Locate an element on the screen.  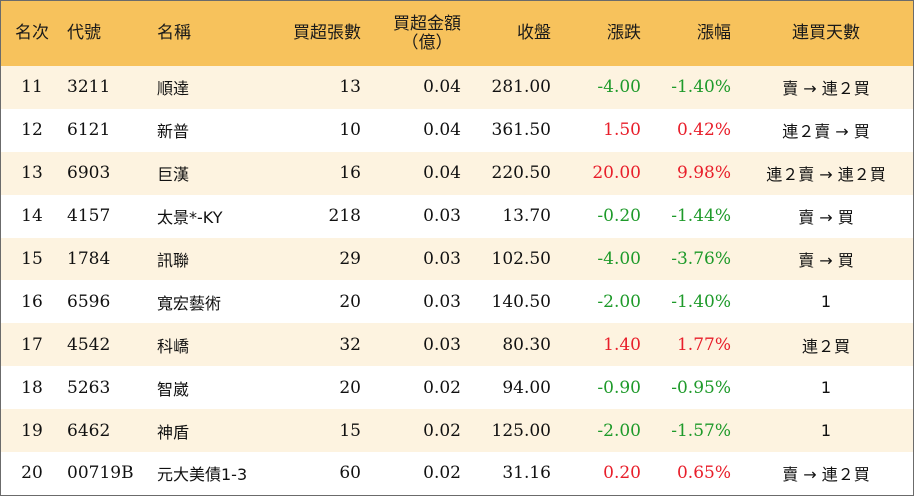
header-code: 代號 is located at coordinates (84, 33).